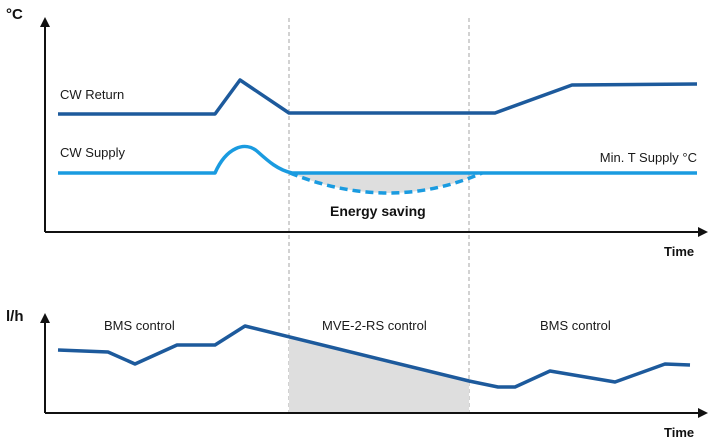  I want to click on cw-return-label: CW Return, so click(92, 94).